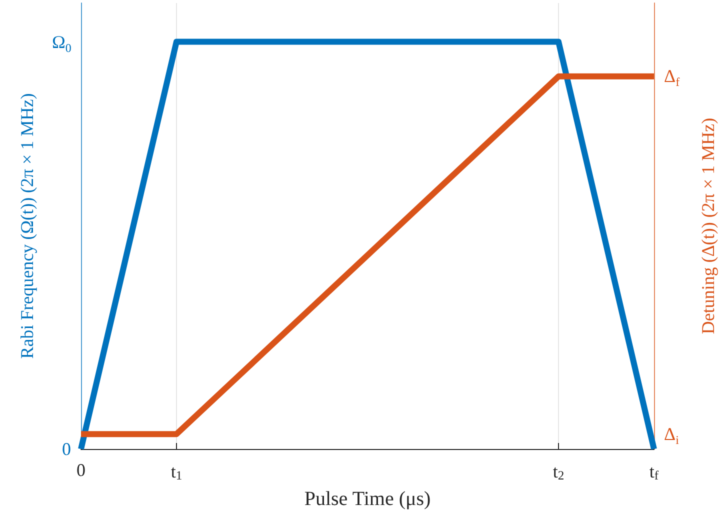  Describe the element at coordinates (81, 470) in the screenshot. I see `x-tick-label: 0` at that location.